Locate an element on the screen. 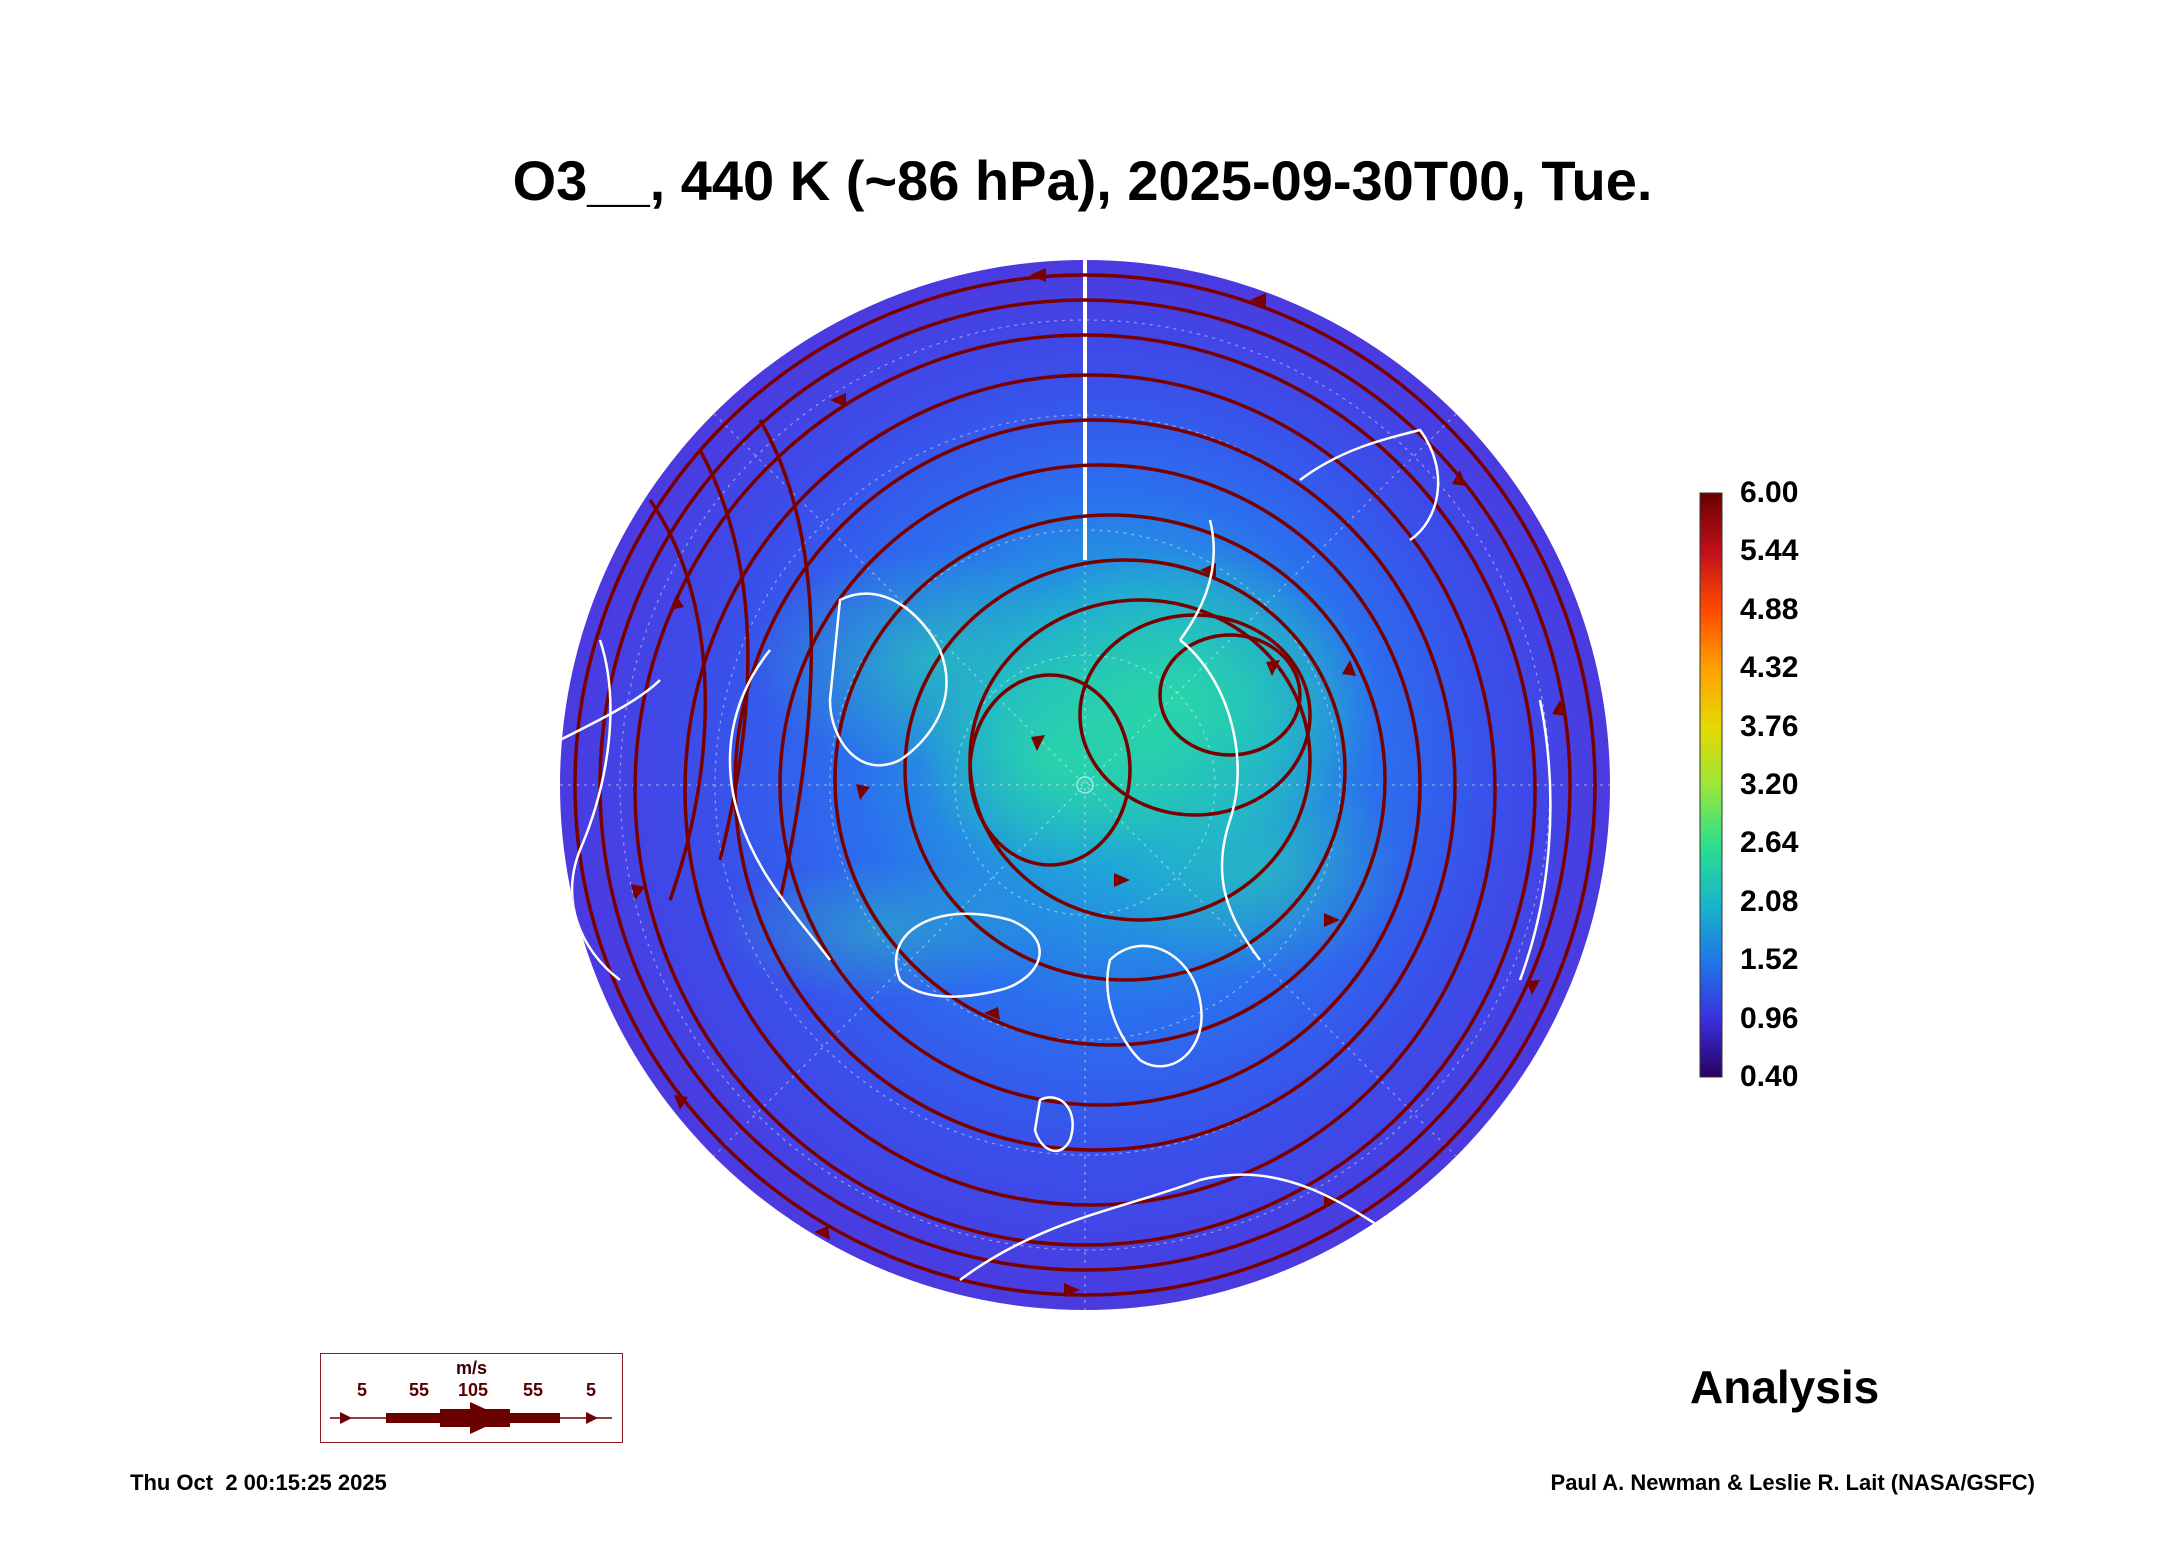 The width and height of the screenshot is (2165, 1561). legend-value: 105 is located at coordinates (473, 1390).